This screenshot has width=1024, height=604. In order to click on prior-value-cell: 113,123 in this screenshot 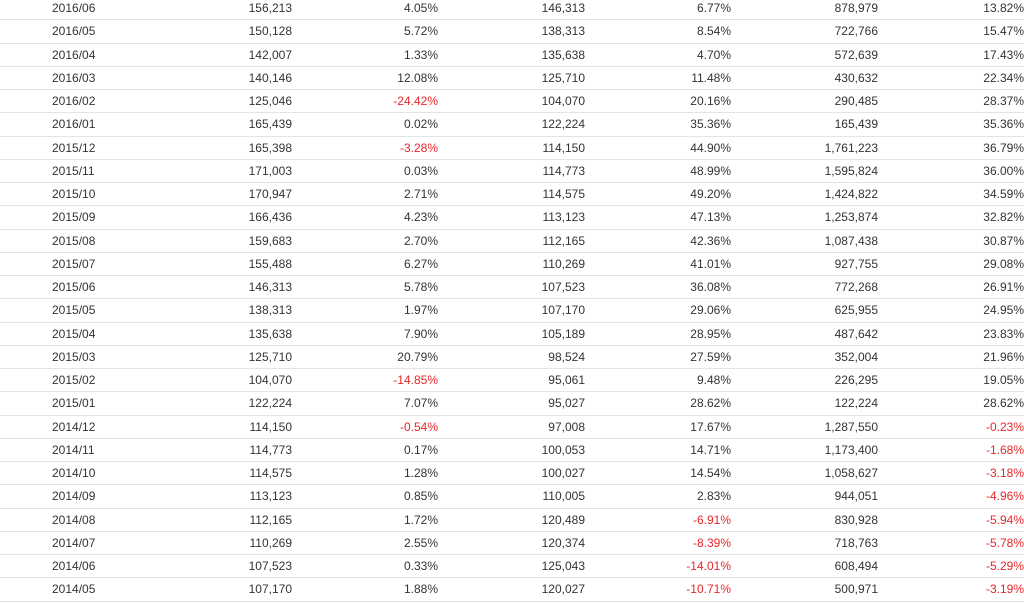, I will do `click(511, 217)`.